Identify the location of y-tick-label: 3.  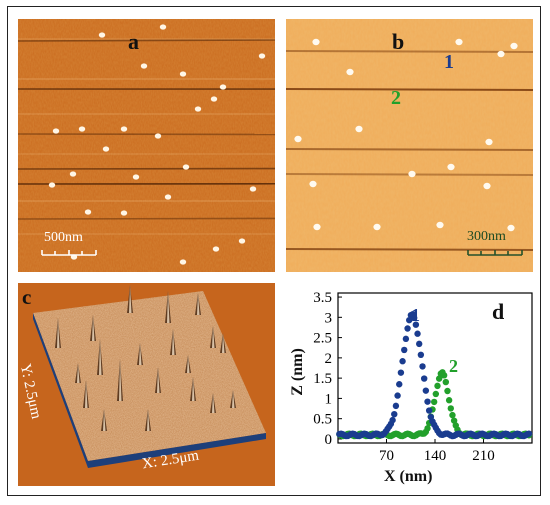
(329, 318).